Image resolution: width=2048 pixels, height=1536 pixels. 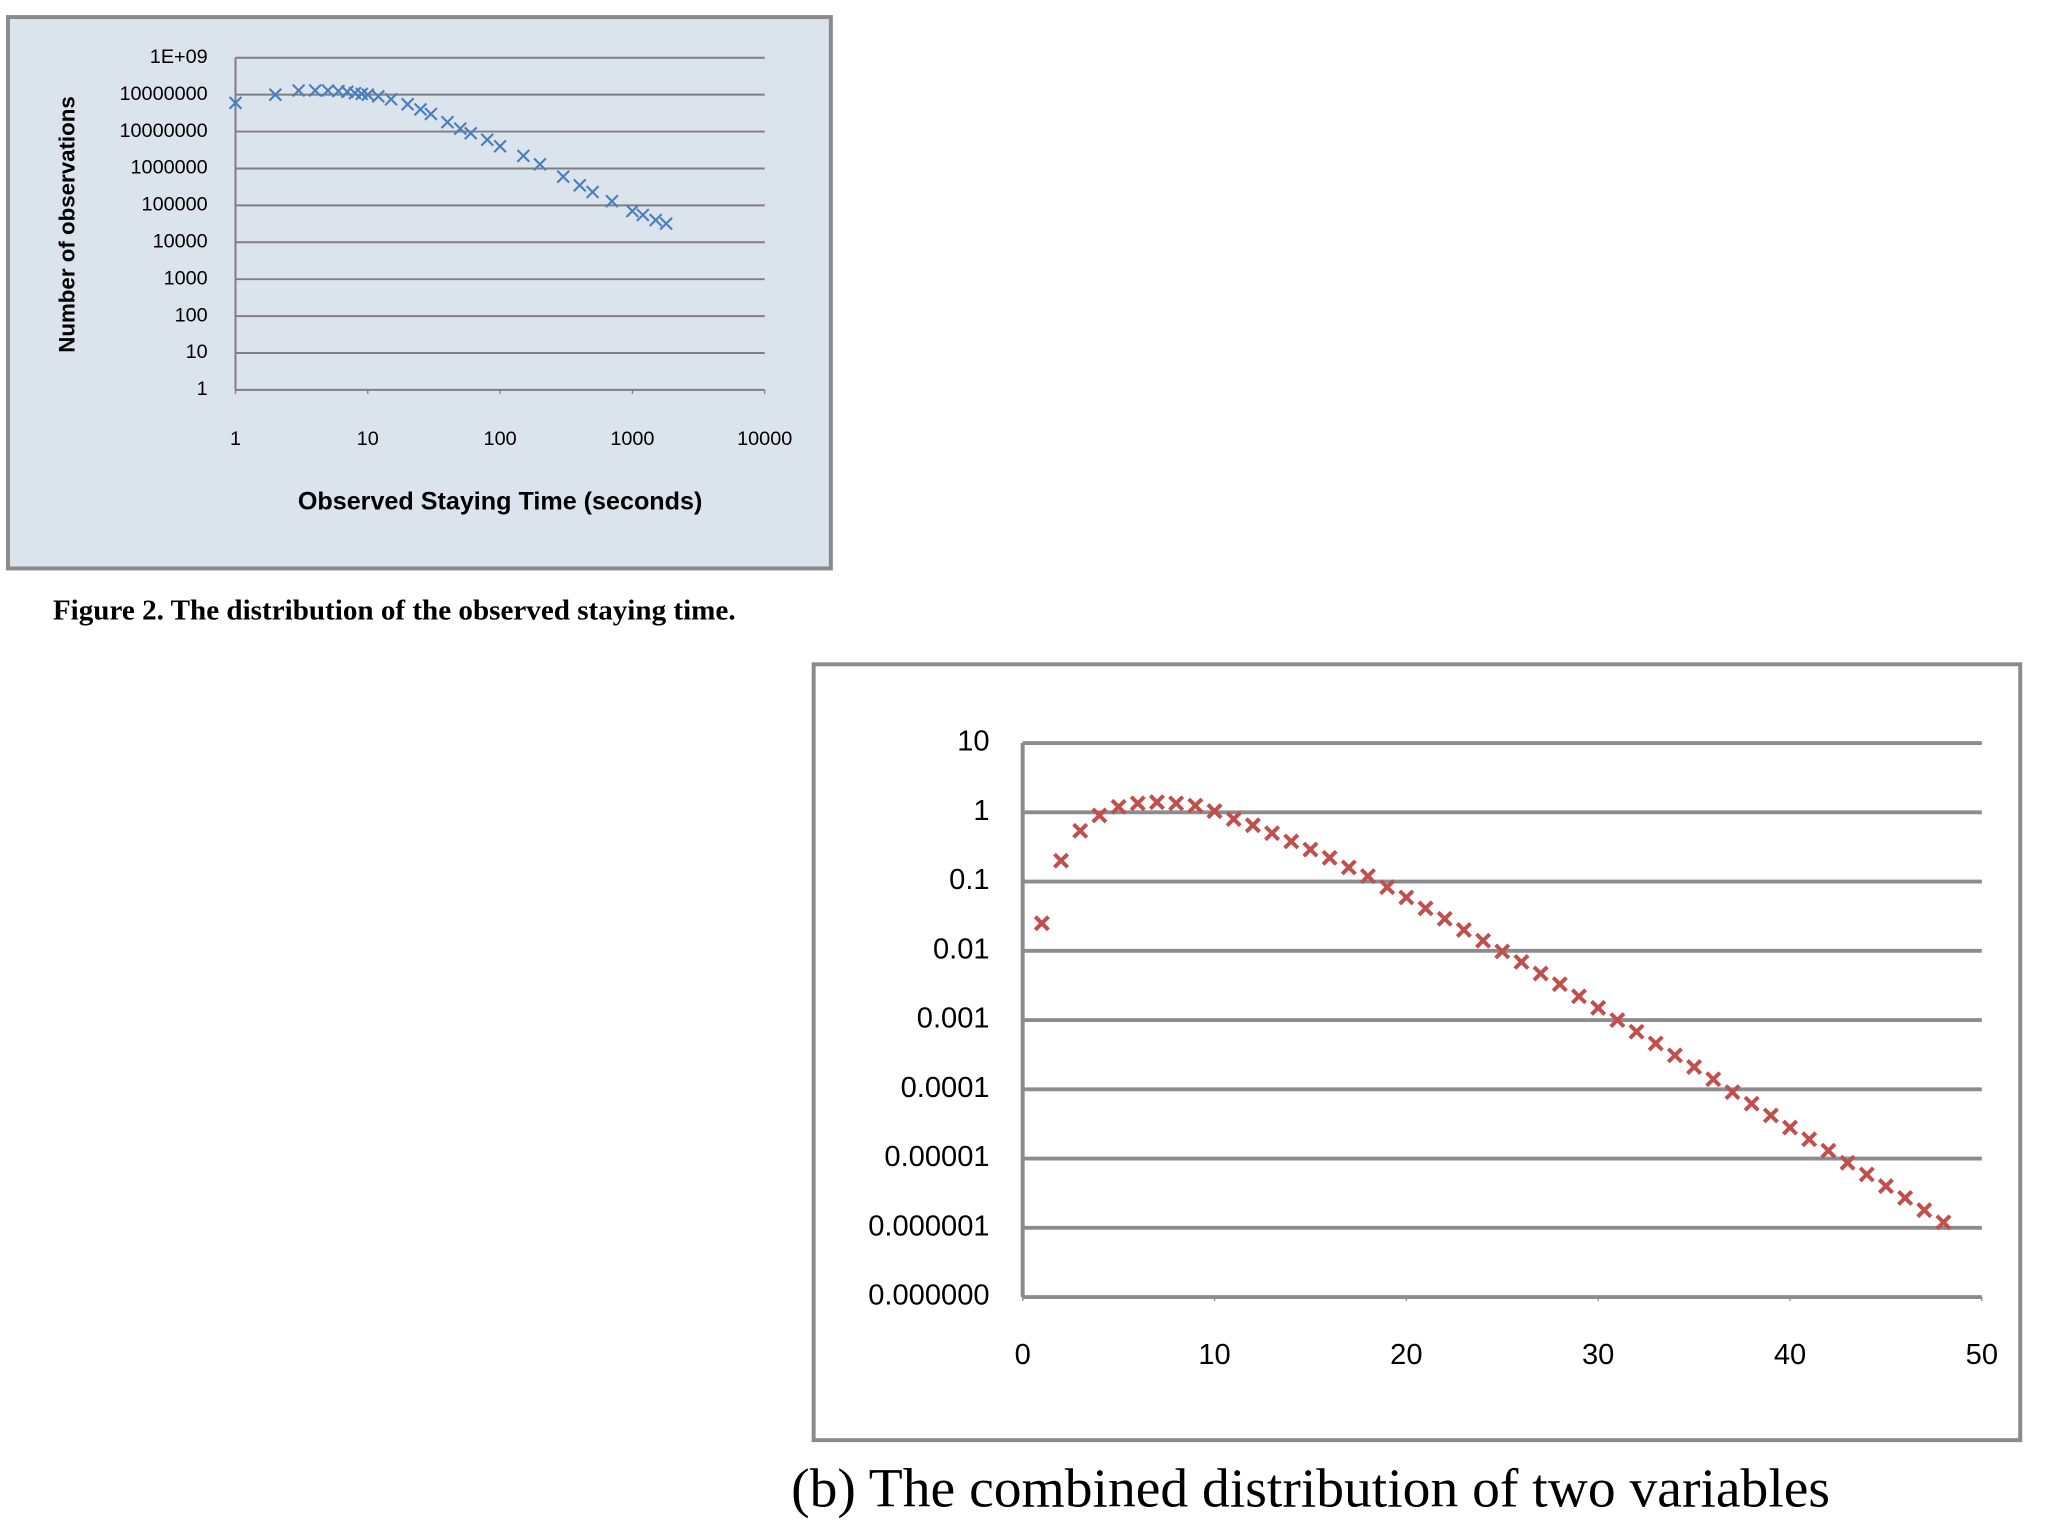 What do you see at coordinates (945, 1088) in the screenshot?
I see `y-tick-label: 0.0001` at bounding box center [945, 1088].